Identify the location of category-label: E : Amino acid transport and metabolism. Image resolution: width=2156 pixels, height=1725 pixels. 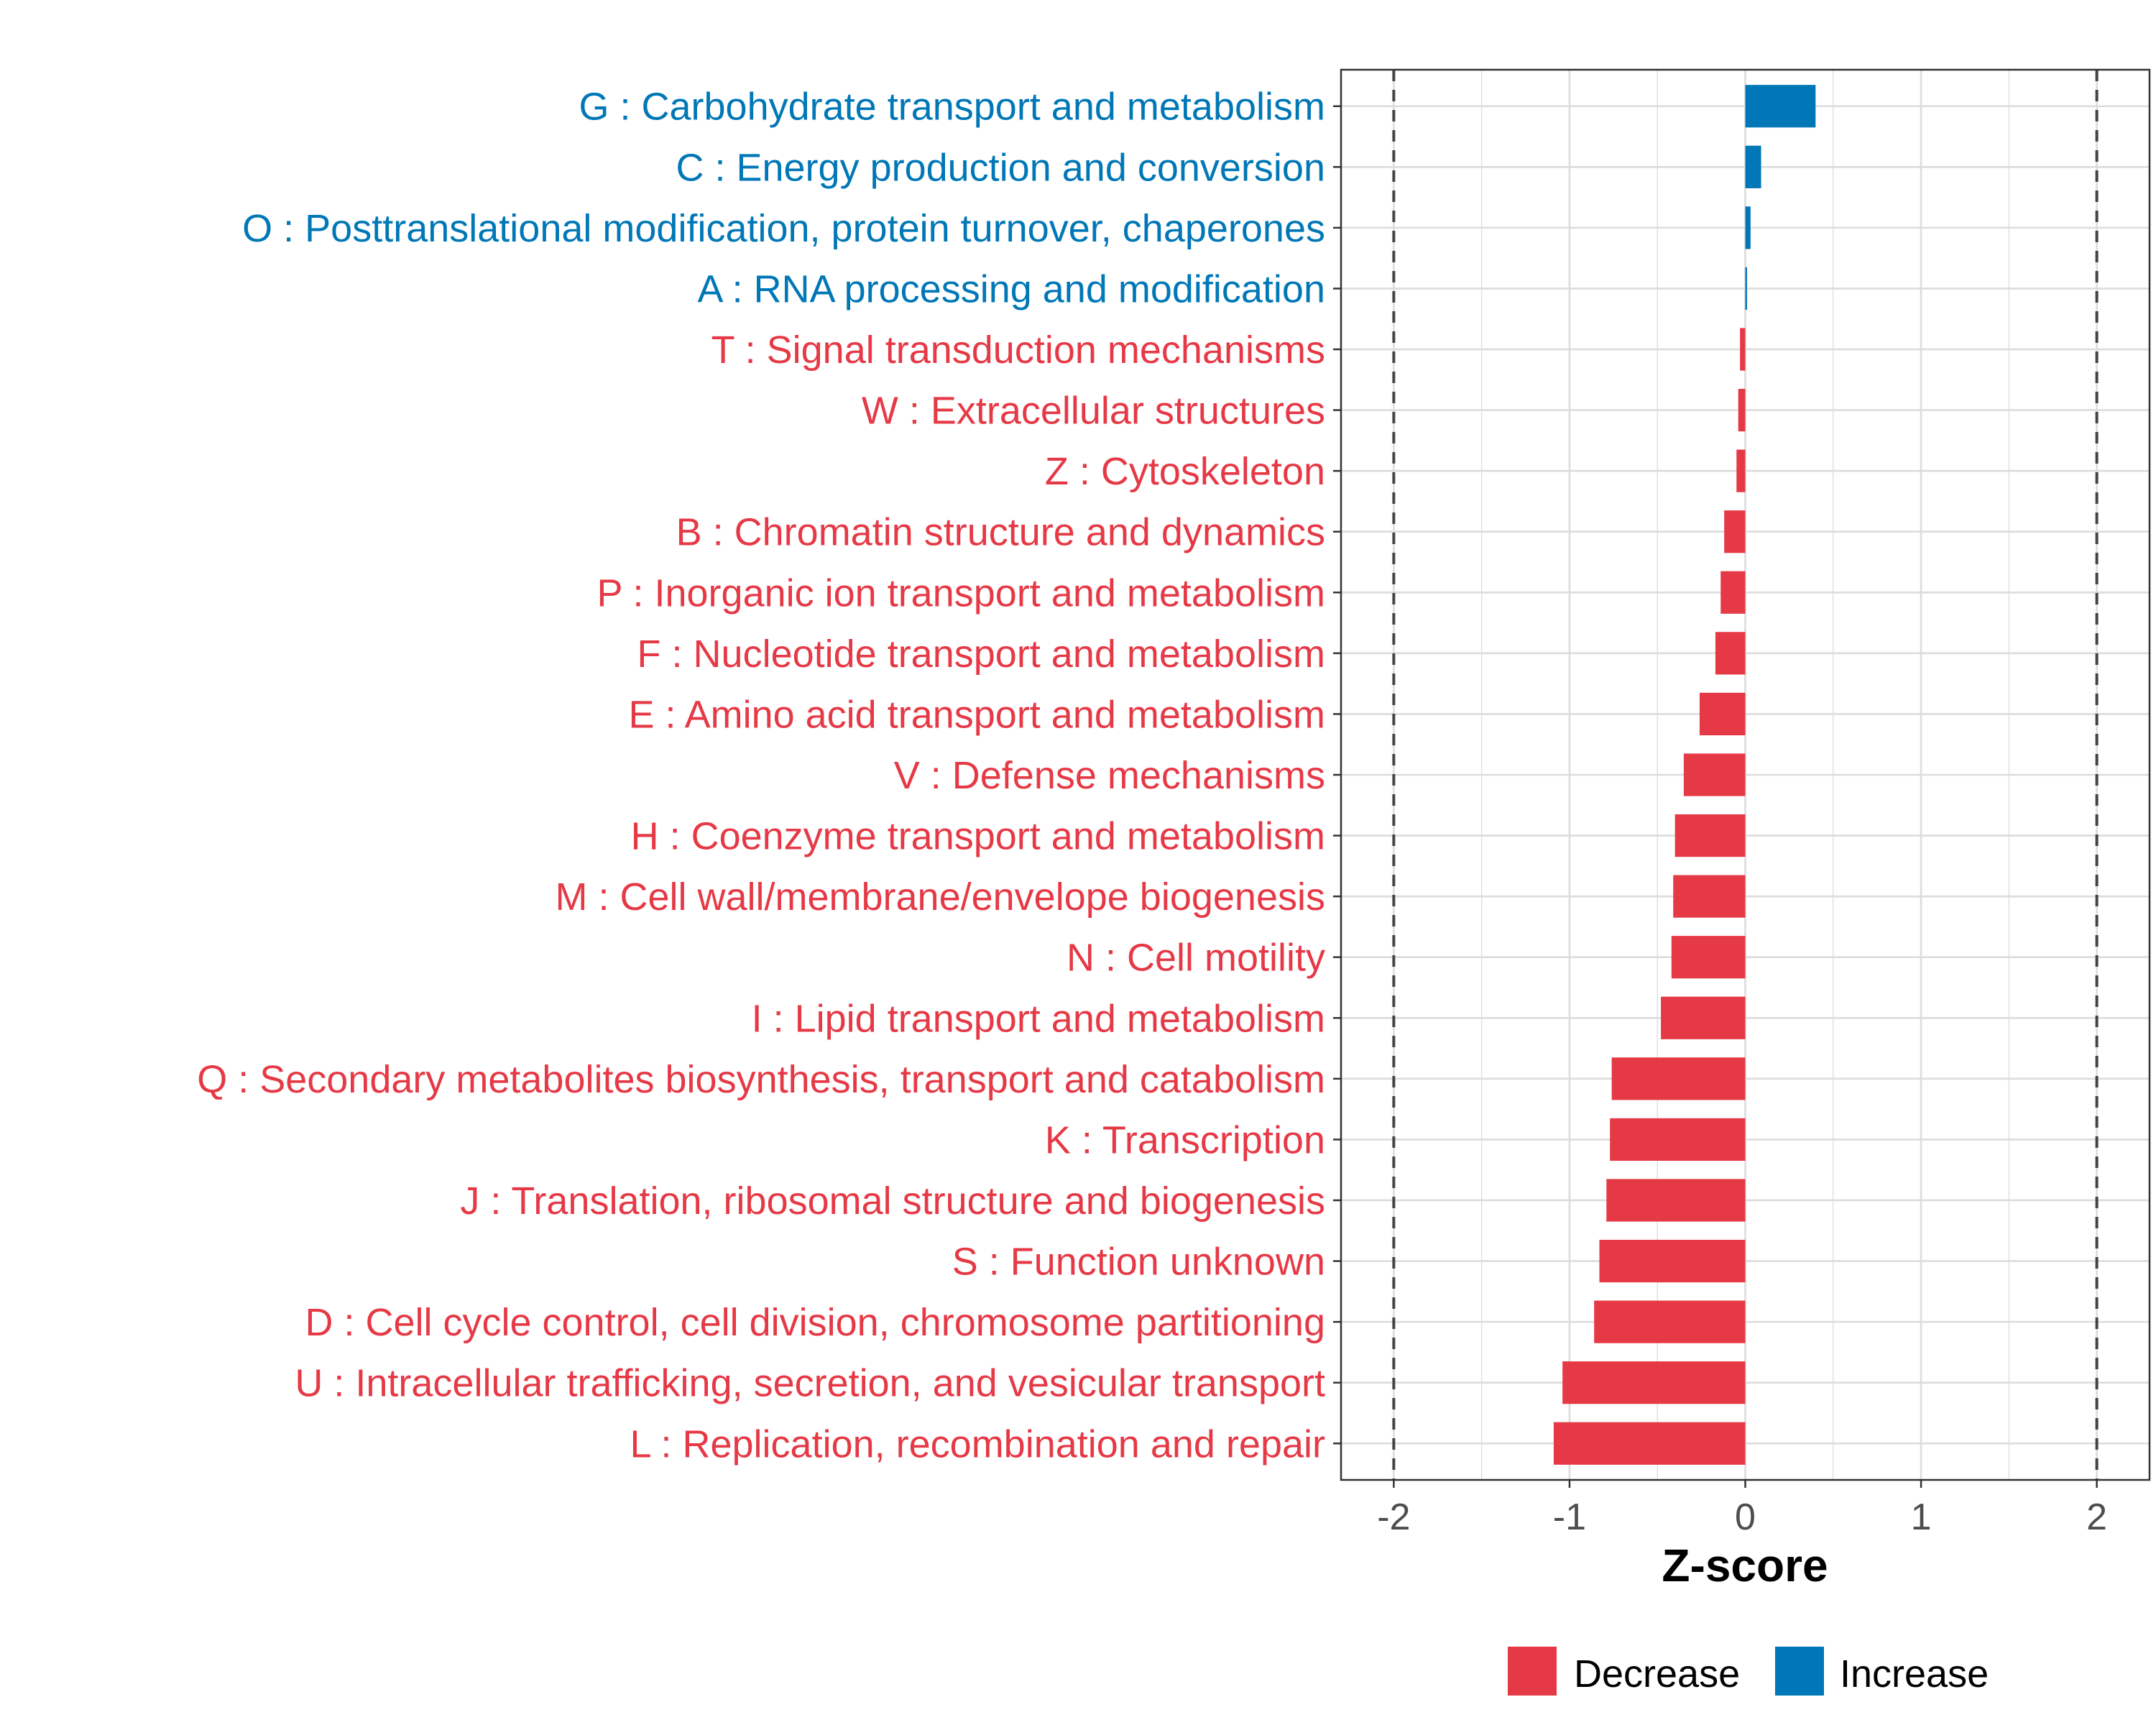
(977, 714).